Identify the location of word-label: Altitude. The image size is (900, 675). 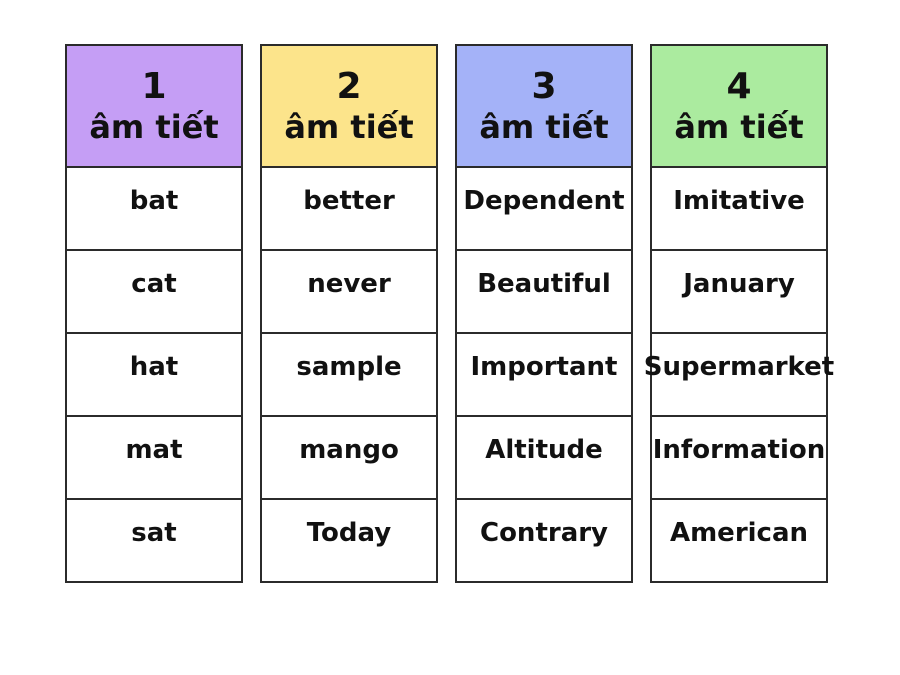
(544, 450).